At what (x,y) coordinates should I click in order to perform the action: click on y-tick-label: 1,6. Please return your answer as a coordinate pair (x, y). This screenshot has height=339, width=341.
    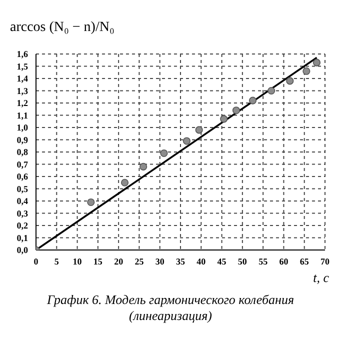
    Looking at the image, I should click on (22, 54).